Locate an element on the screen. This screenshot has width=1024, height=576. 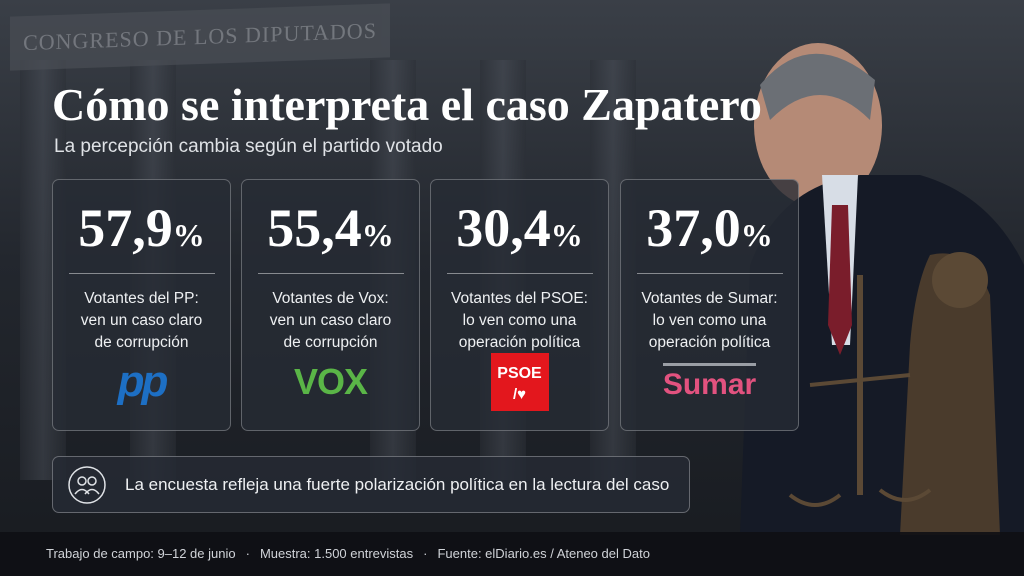
title: Cómo se interpreta el caso Zapatero is located at coordinates (407, 104).